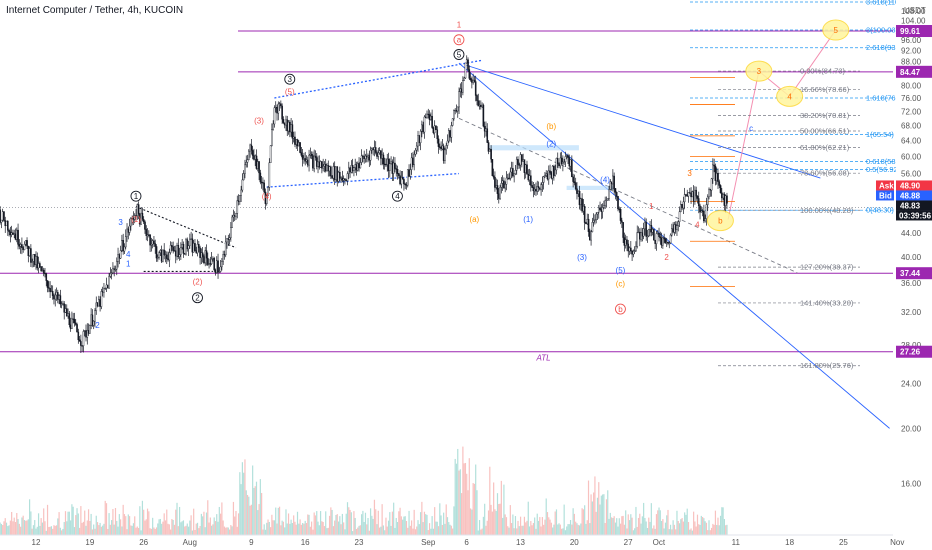 The image size is (932, 550). Describe the element at coordinates (362, 180) in the screenshot. I see `wedge-bottom` at that location.